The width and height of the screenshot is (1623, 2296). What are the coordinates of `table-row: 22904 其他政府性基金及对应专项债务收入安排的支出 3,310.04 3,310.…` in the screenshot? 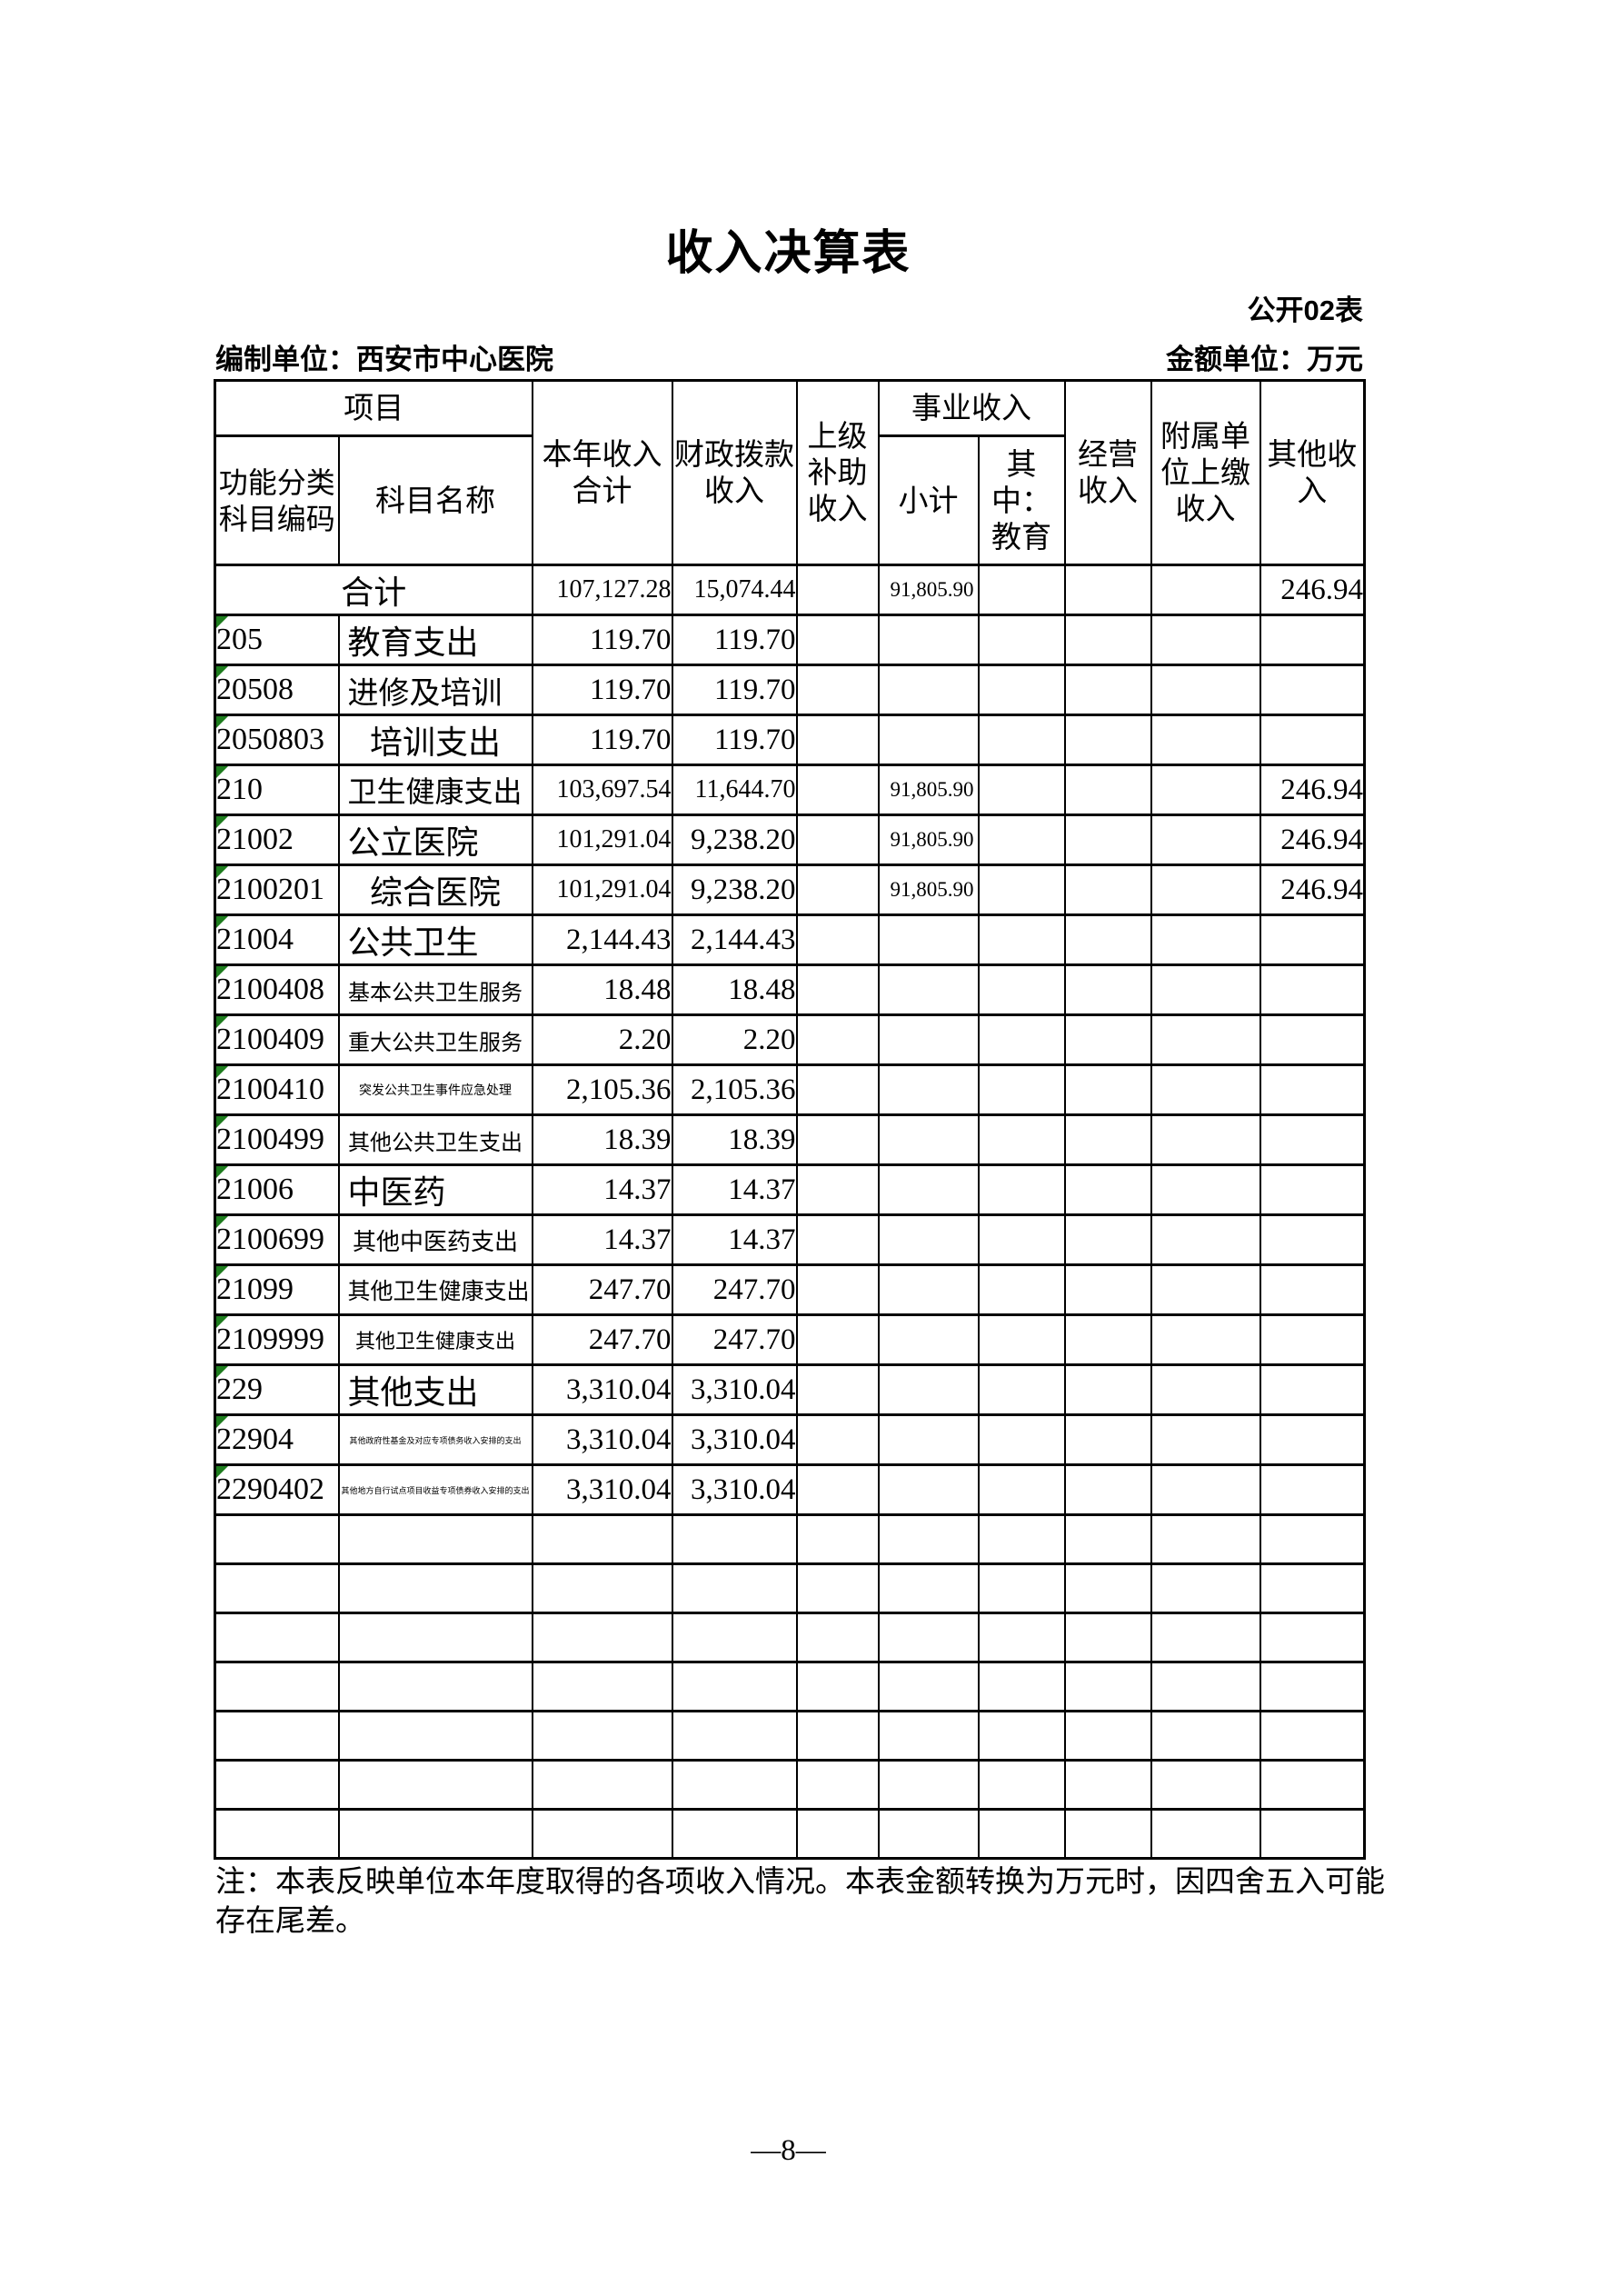 It's located at (790, 1439).